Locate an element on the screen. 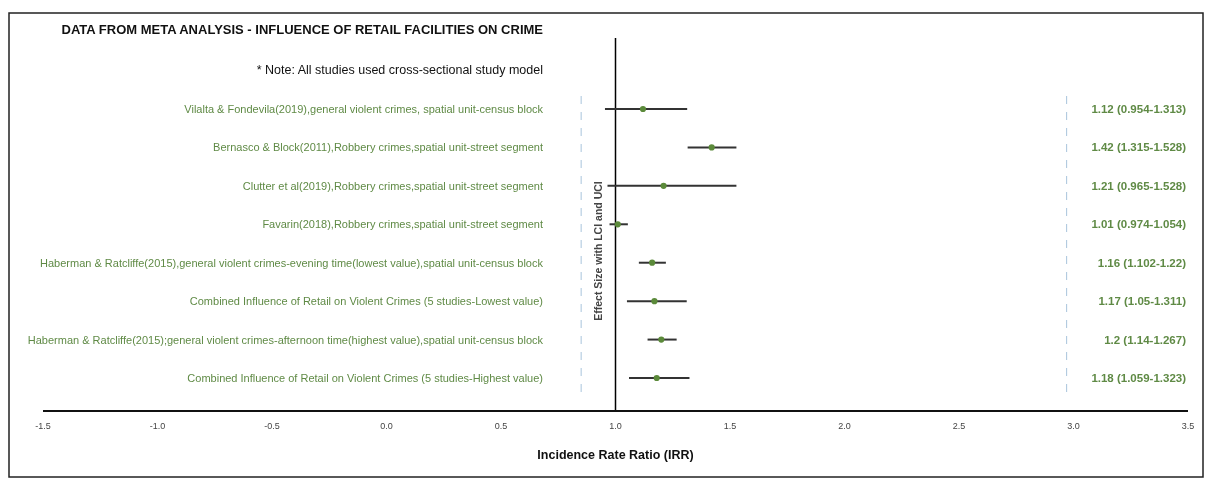 The image size is (1206, 479). annotation: 1.17 (1.05-1.311) is located at coordinates (1142, 301).